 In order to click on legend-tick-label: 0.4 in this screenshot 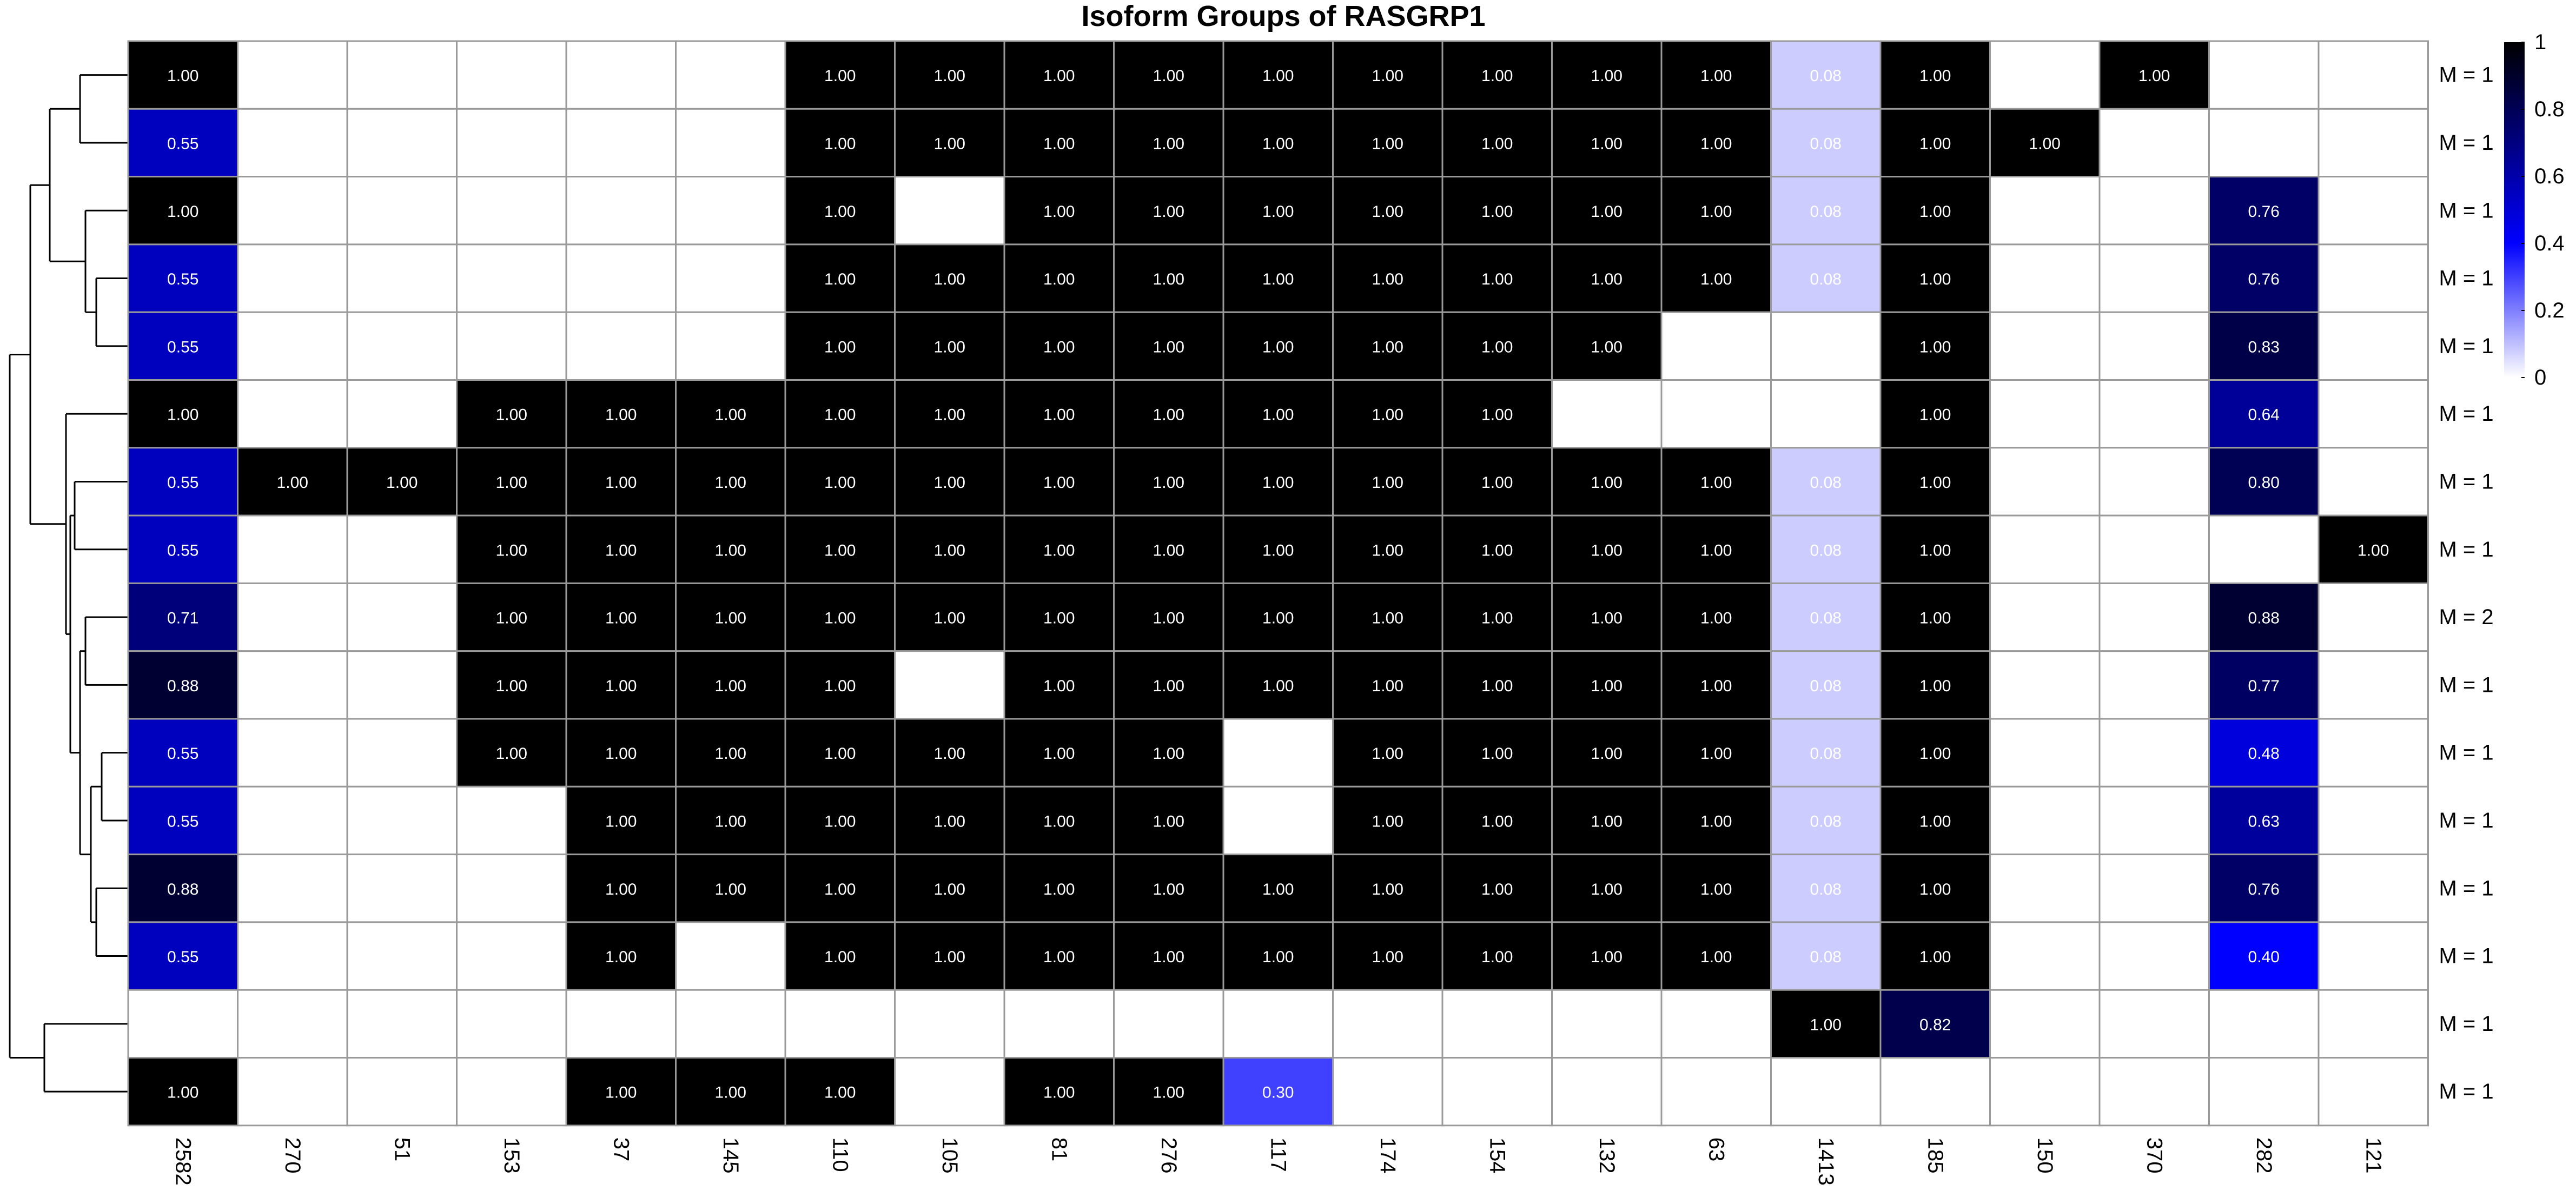, I will do `click(2549, 243)`.